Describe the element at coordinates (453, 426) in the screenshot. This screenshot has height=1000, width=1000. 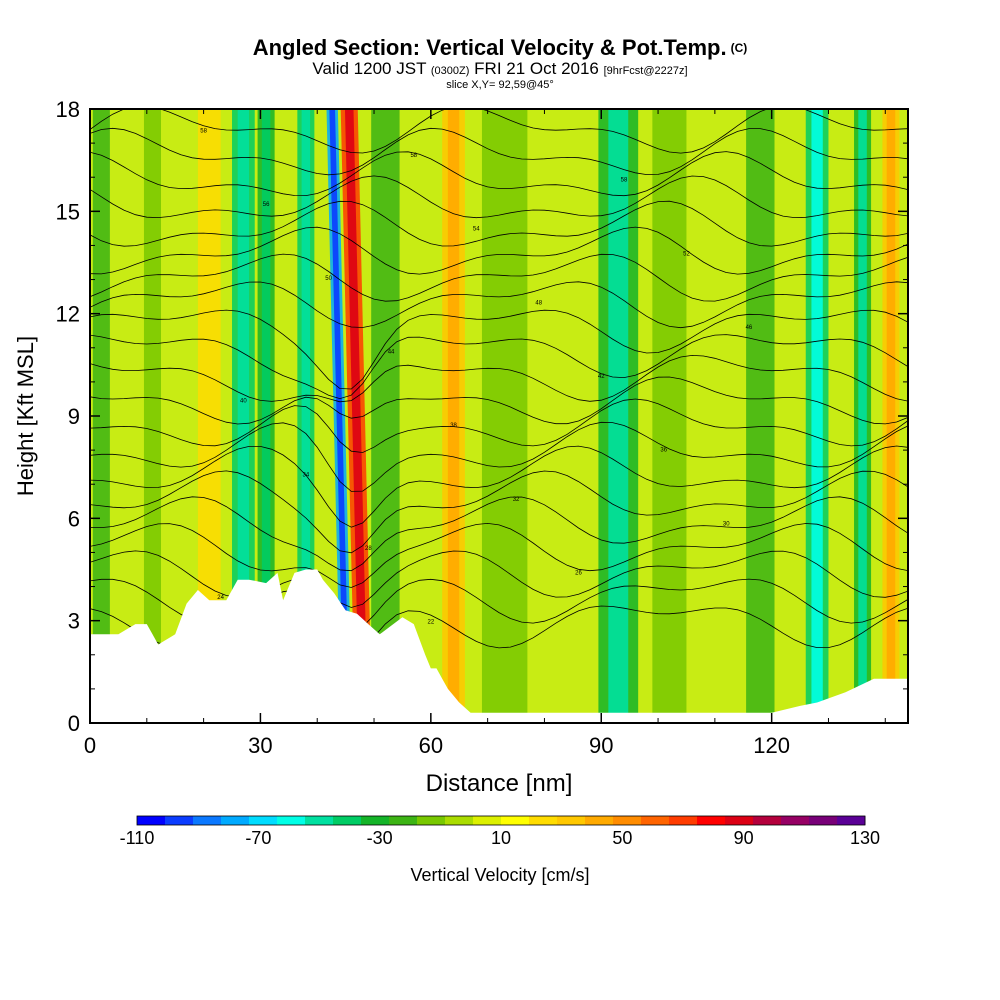
I see `isentrope-label: 38` at that location.